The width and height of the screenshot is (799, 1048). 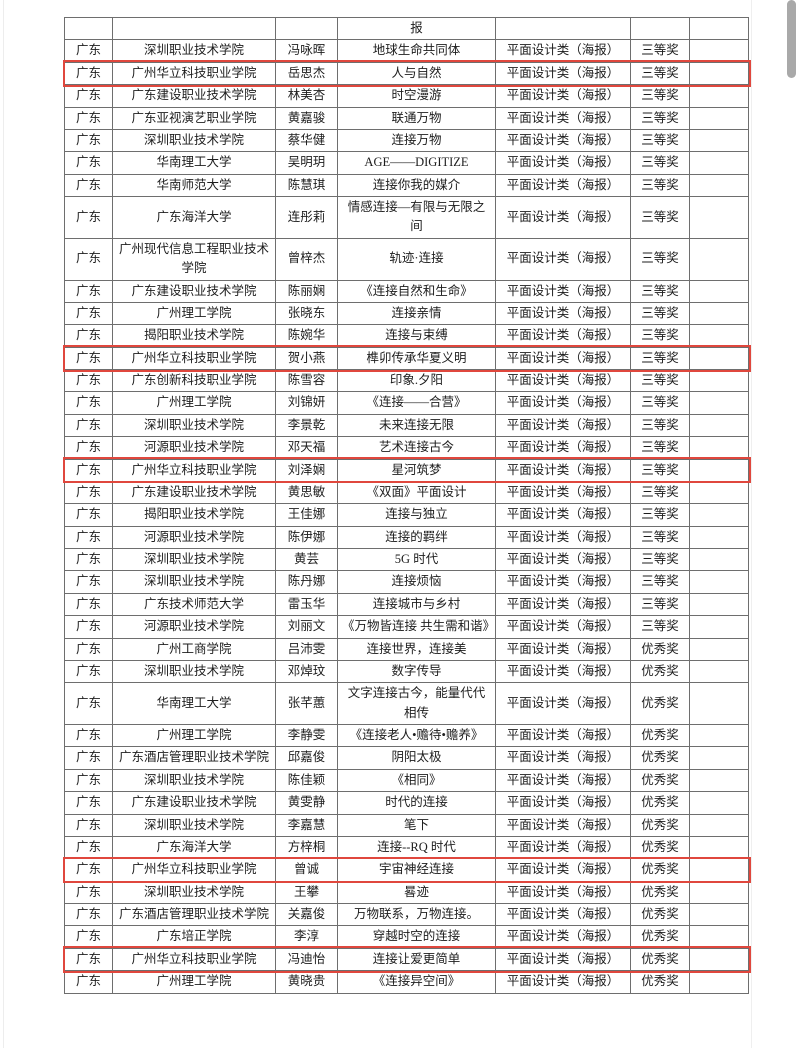 I want to click on cell-name: 李静雯, so click(x=306, y=735).